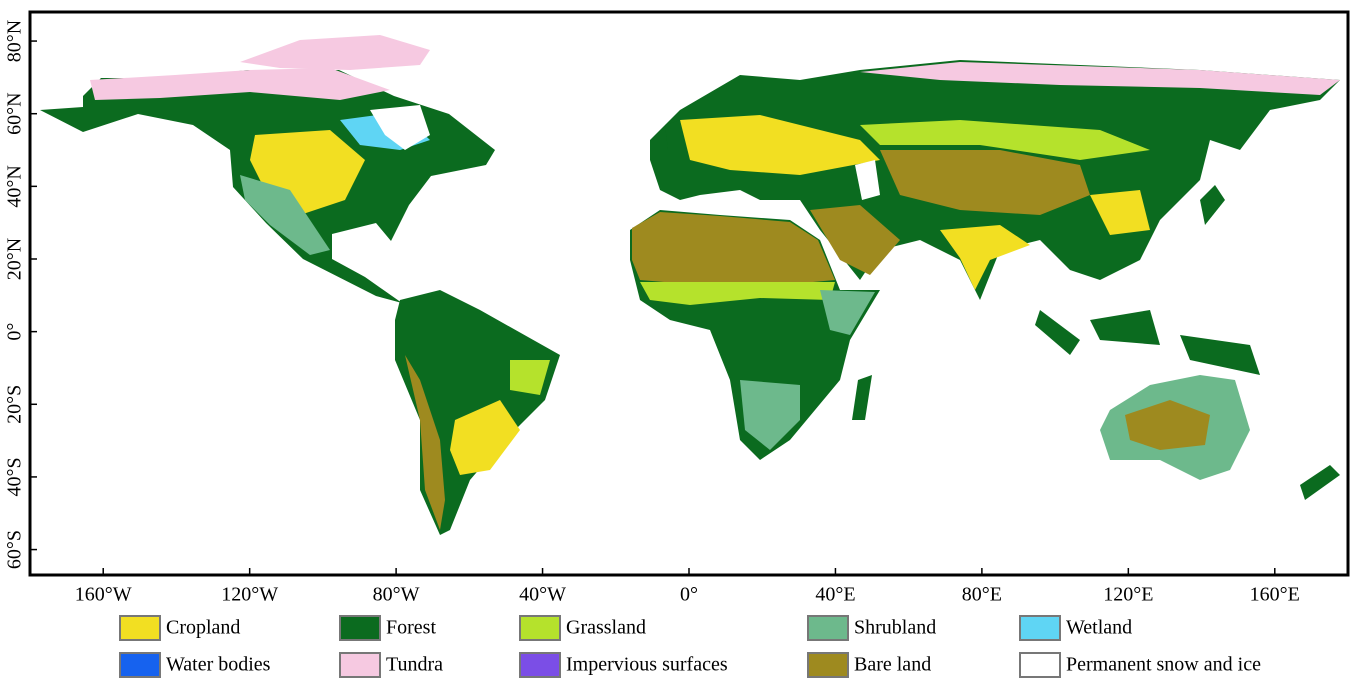 Image resolution: width=1358 pixels, height=690 pixels. Describe the element at coordinates (411, 628) in the screenshot. I see `legend-label: Forest` at that location.